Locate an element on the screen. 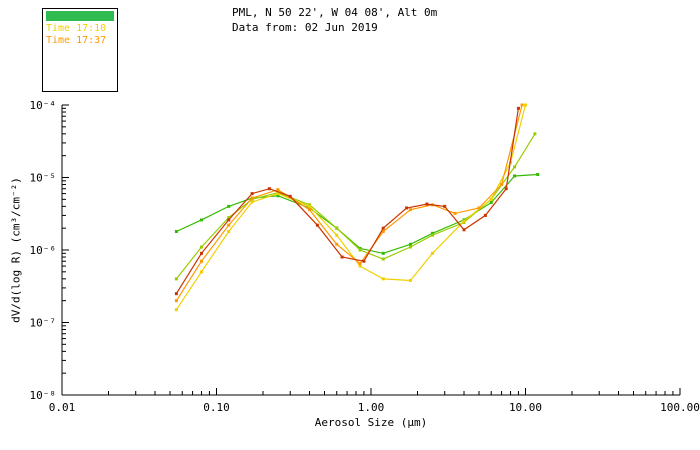 This screenshot has height=450, width=700. station-location-text: PML, N 50 22', W 04 08', Alt 0m is located at coordinates (335, 12).